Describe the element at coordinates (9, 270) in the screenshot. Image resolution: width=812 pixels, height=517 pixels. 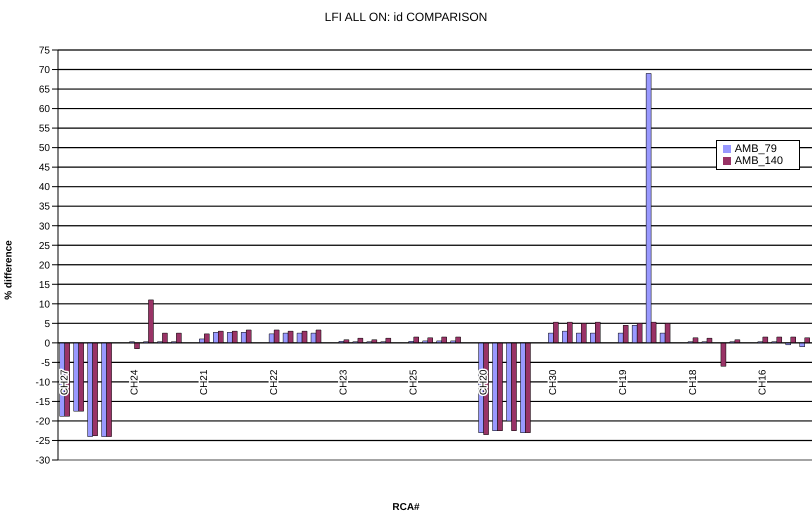
I see `y-axis-title: % difference` at that location.